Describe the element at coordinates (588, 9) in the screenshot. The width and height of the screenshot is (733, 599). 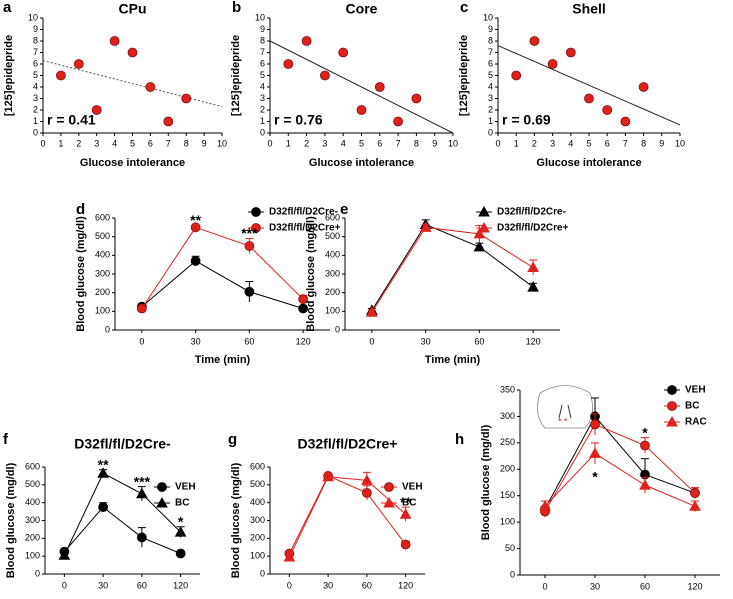
I see `chart-title: Shell` at that location.